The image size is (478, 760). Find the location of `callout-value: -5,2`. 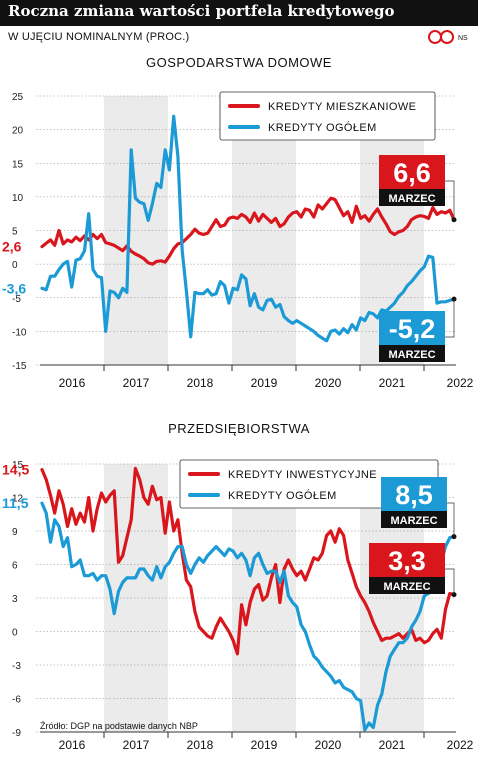

callout-value: -5,2 is located at coordinates (412, 329).